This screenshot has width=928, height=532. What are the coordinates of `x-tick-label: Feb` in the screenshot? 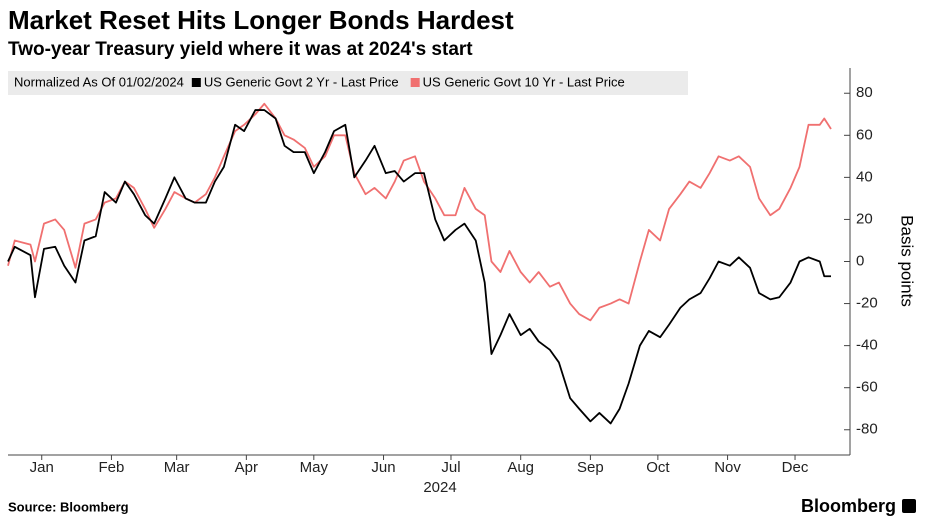 It's located at (112, 467).